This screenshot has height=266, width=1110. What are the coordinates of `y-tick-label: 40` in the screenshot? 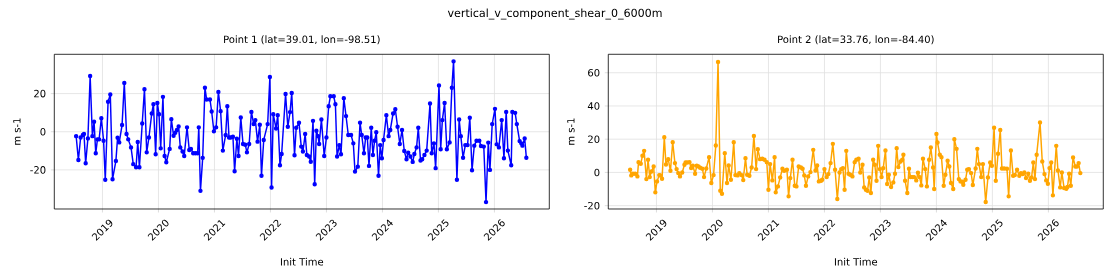 It's located at (593, 106).